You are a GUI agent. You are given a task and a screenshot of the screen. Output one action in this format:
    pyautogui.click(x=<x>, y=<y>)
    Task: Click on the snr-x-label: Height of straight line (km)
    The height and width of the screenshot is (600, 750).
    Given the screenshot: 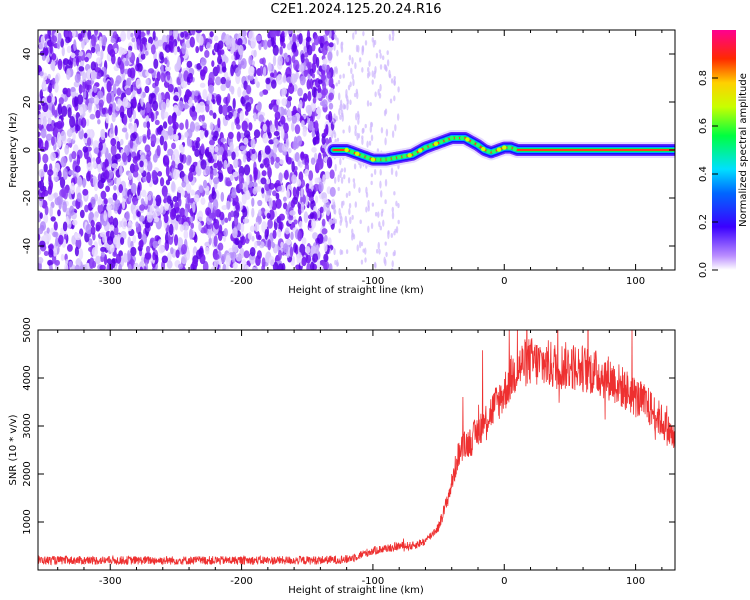 What is the action you would take?
    pyautogui.click(x=356, y=590)
    